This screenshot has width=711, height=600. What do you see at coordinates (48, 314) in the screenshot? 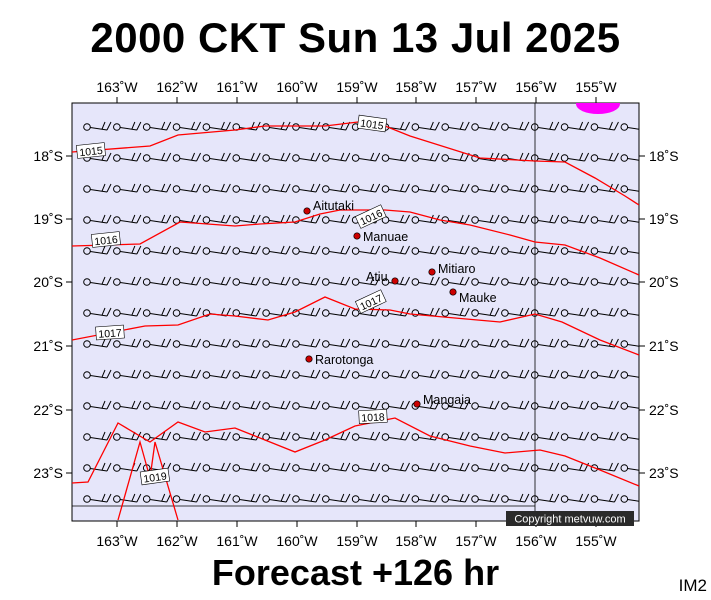
I see `latitude-labels-left: 18˚S 19˚S 20˚S 21˚S 22˚S 23˚S` at bounding box center [48, 314].